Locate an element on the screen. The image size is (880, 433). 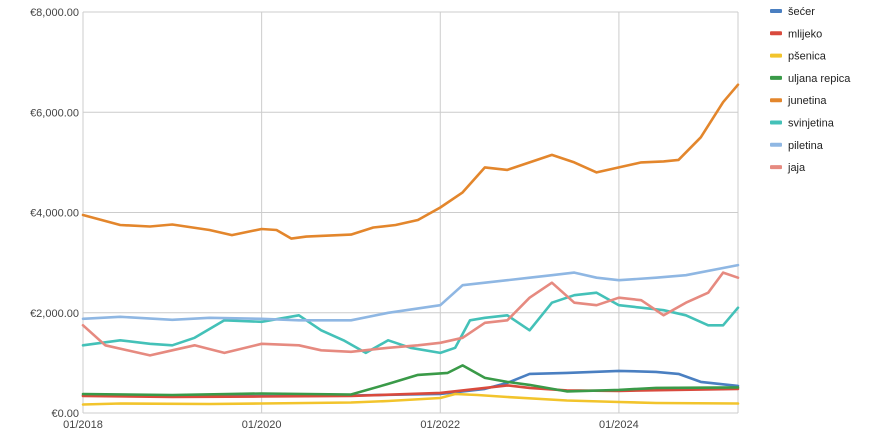
x-tick-label: 01/2018 is located at coordinates (83, 425).